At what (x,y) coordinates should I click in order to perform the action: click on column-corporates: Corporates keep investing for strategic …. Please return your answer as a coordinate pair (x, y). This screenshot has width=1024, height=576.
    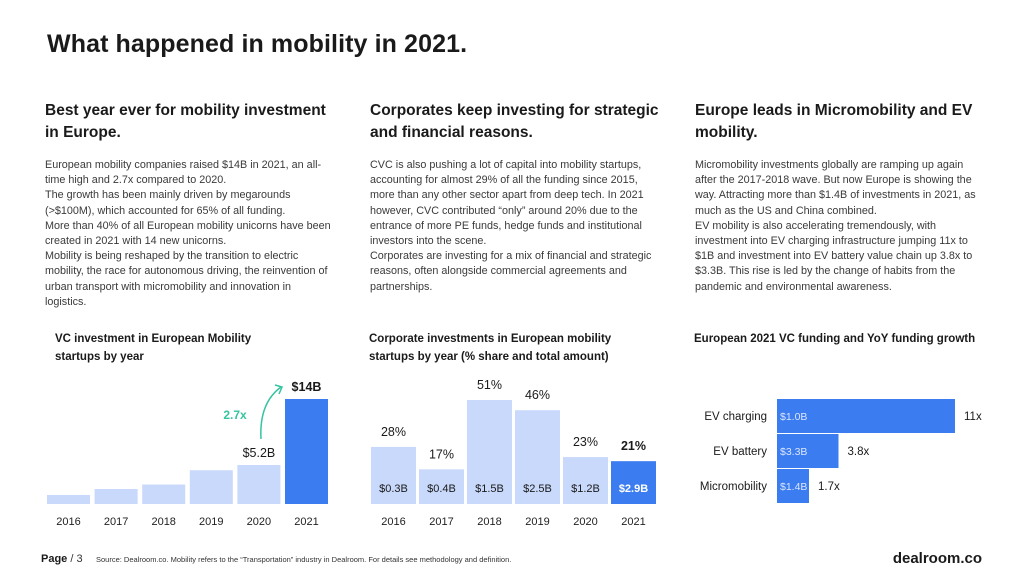
    Looking at the image, I should click on (515, 197).